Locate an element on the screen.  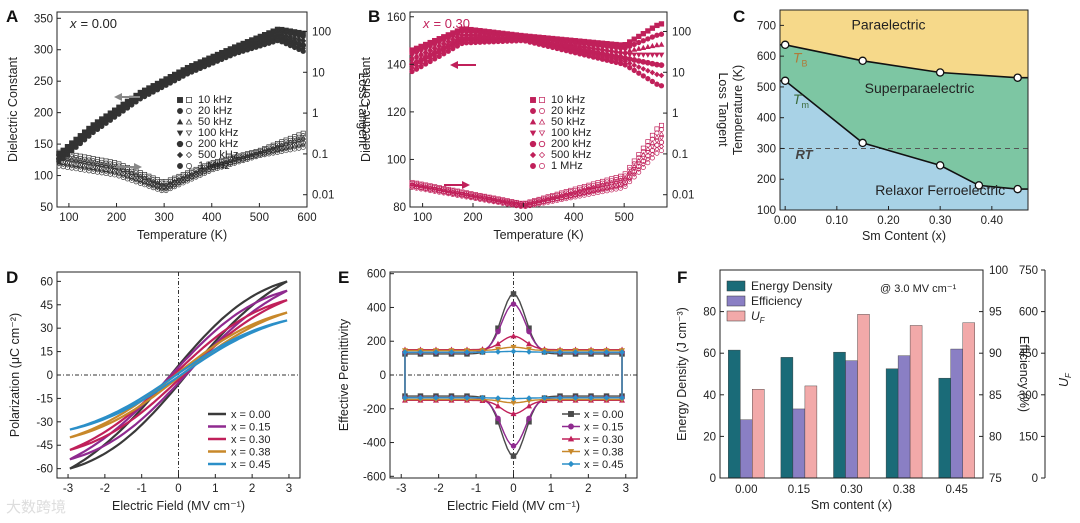
B-x-axis-title: Temperature (K) is located at coordinates (538, 235).